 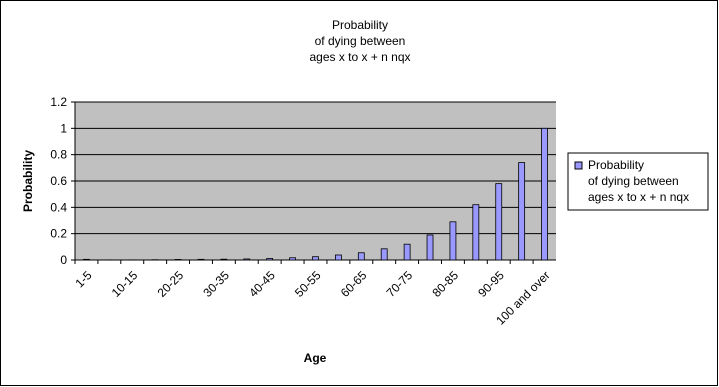 What do you see at coordinates (28, 181) in the screenshot?
I see `y-axis-label: Probability` at bounding box center [28, 181].